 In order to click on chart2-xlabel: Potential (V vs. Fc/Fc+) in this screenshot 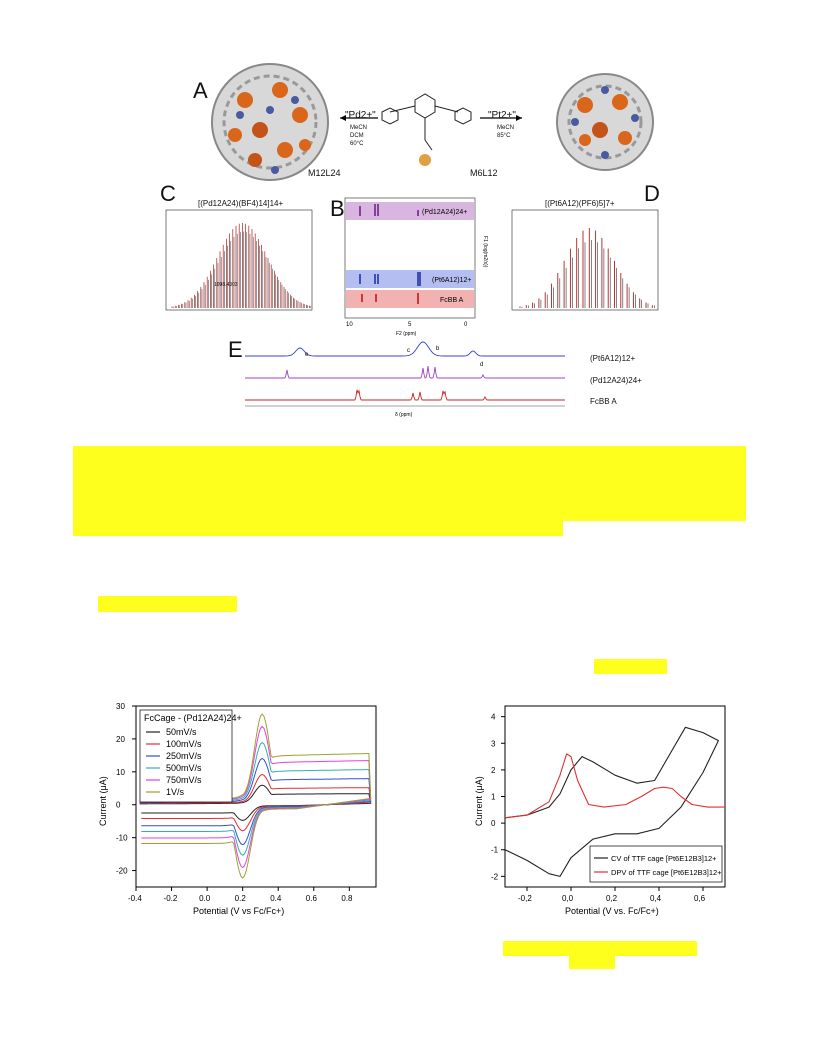, I will do `click(612, 911)`.